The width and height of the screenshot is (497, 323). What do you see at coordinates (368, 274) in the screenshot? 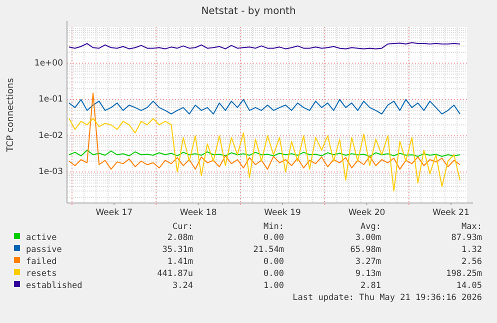
I see `text: 9.13m` at bounding box center [368, 274].